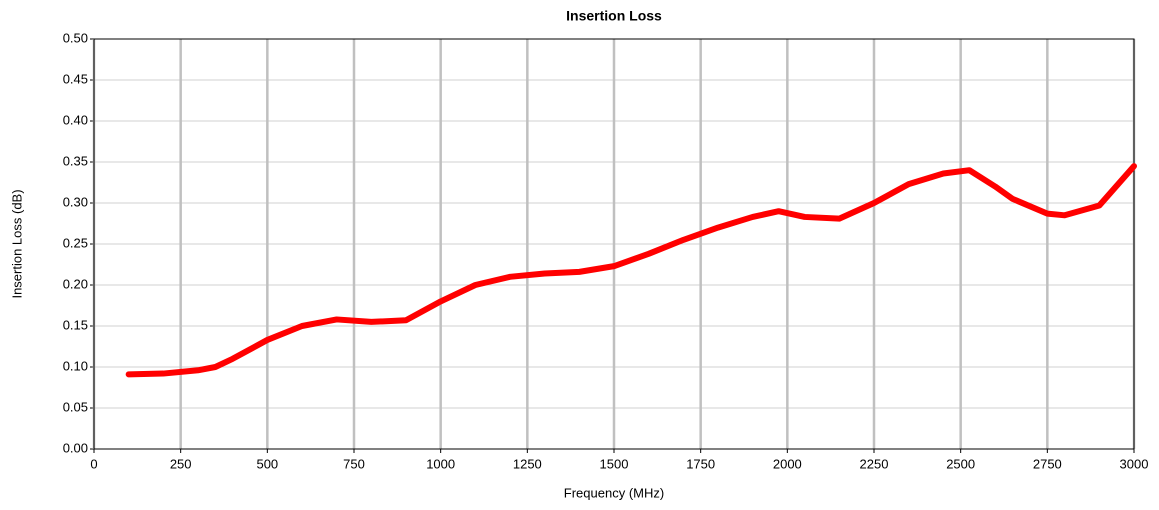 This screenshot has width=1159, height=510. What do you see at coordinates (75, 160) in the screenshot?
I see `y-tick-label: 0.35` at bounding box center [75, 160].